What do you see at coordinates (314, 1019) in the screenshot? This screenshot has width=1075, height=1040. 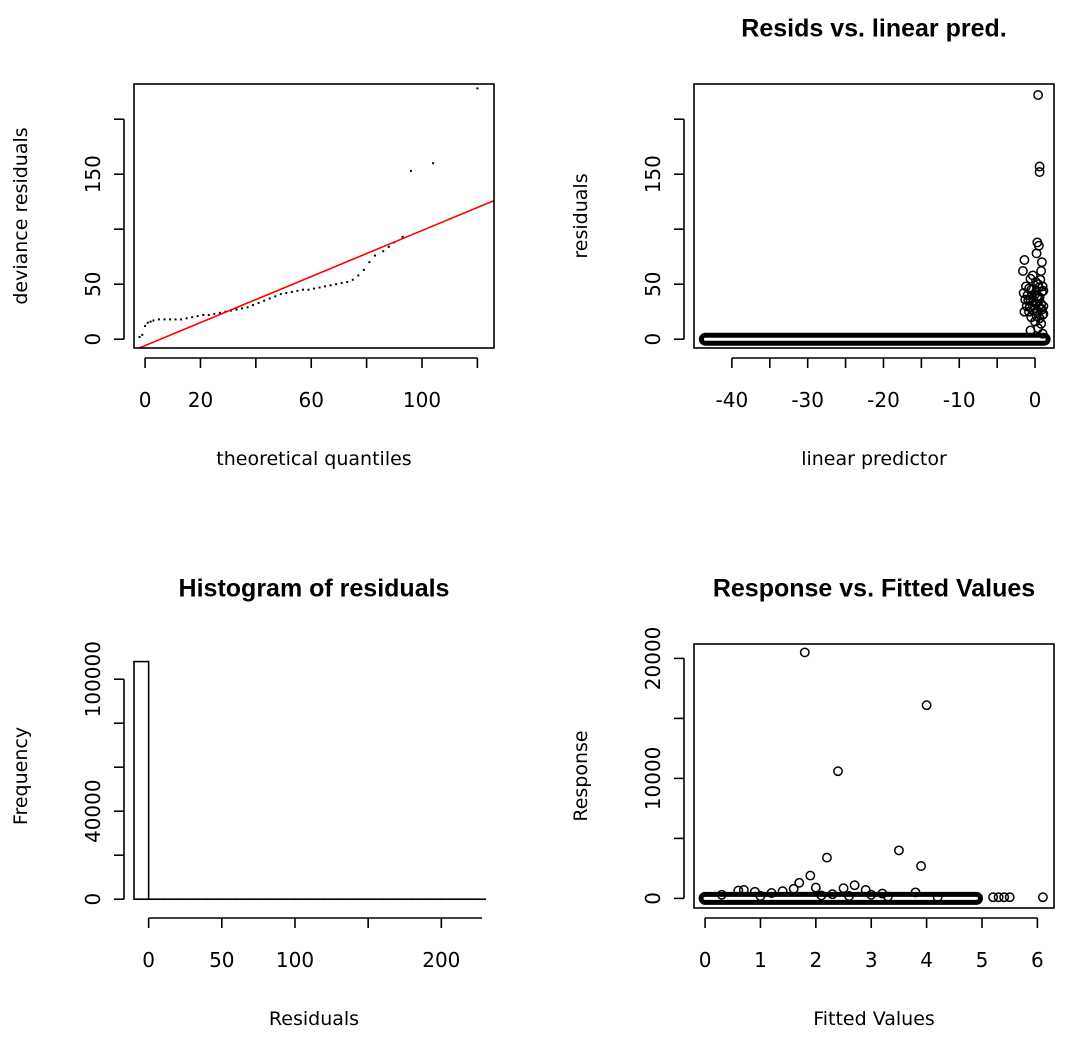 I see `x-axis-label: Residuals` at bounding box center [314, 1019].